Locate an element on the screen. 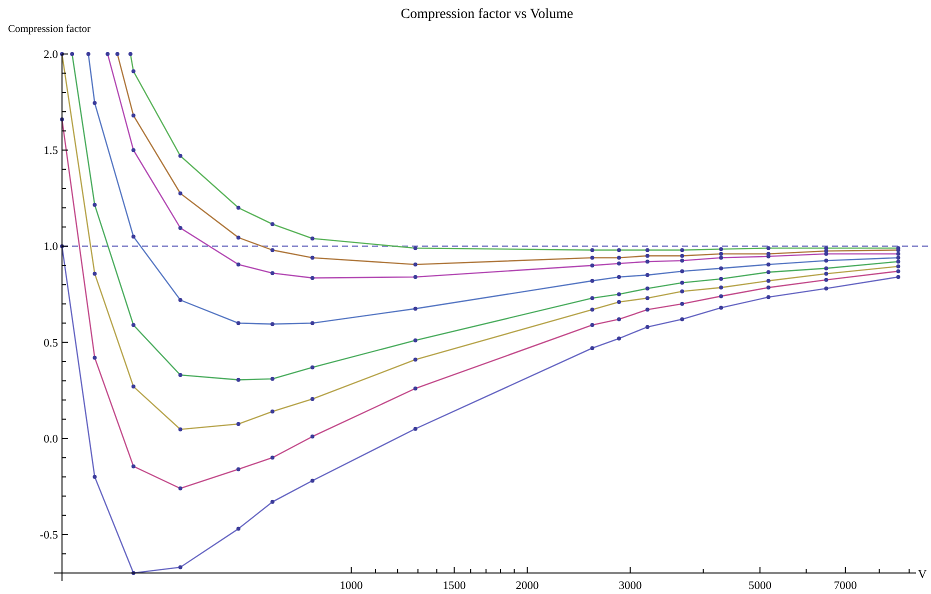 Image resolution: width=931 pixels, height=594 pixels. x-tick-label: 5000 is located at coordinates (760, 586).